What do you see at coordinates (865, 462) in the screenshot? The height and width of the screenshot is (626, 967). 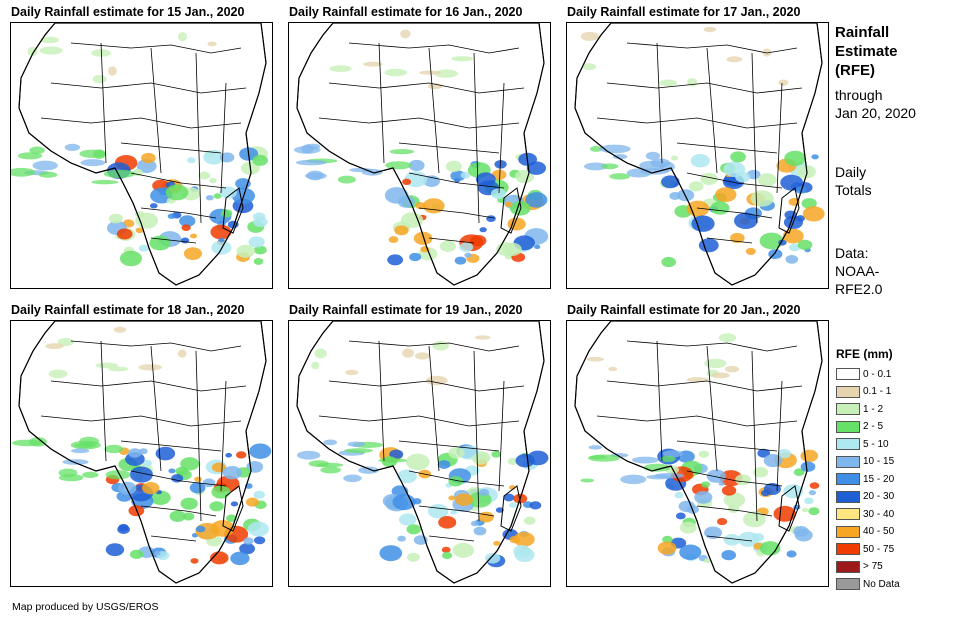 I see `legend-item: 10 - 15` at bounding box center [865, 462].